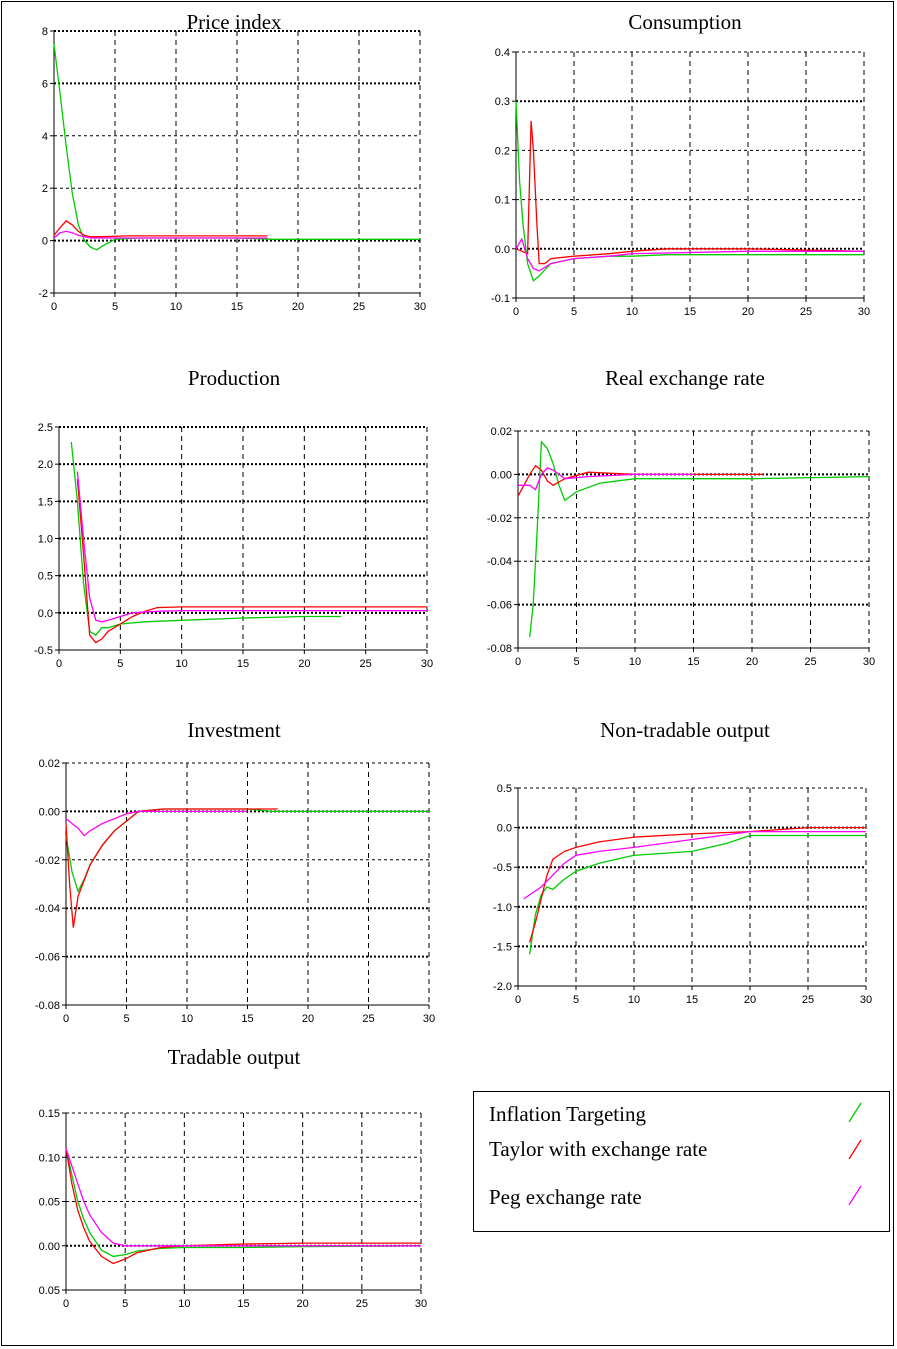 The height and width of the screenshot is (1349, 897). I want to click on chart-real-exchange-rate: 0 5 10 15 20 25 30 -0.08 -0.06 -0.04 -0.02 0.00 0.02, so click(681, 547).